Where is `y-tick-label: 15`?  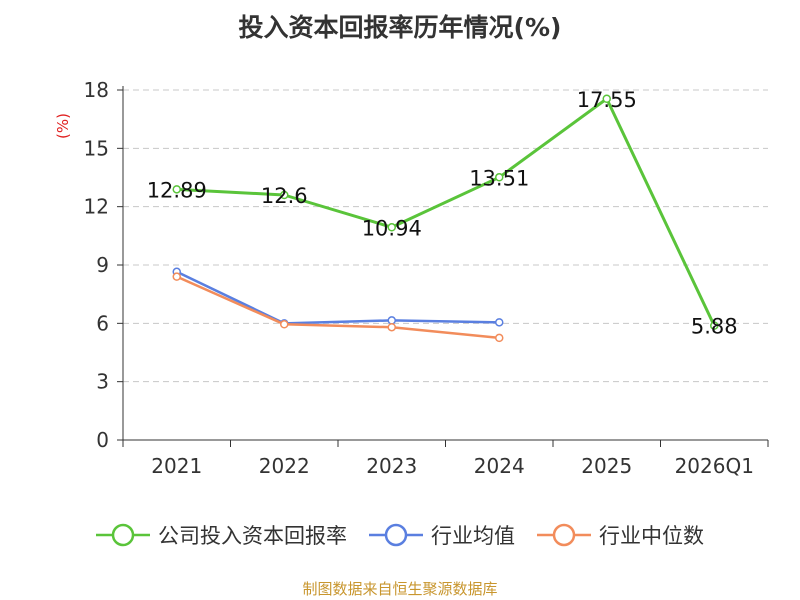
y-tick-label: 15 is located at coordinates (96, 148).